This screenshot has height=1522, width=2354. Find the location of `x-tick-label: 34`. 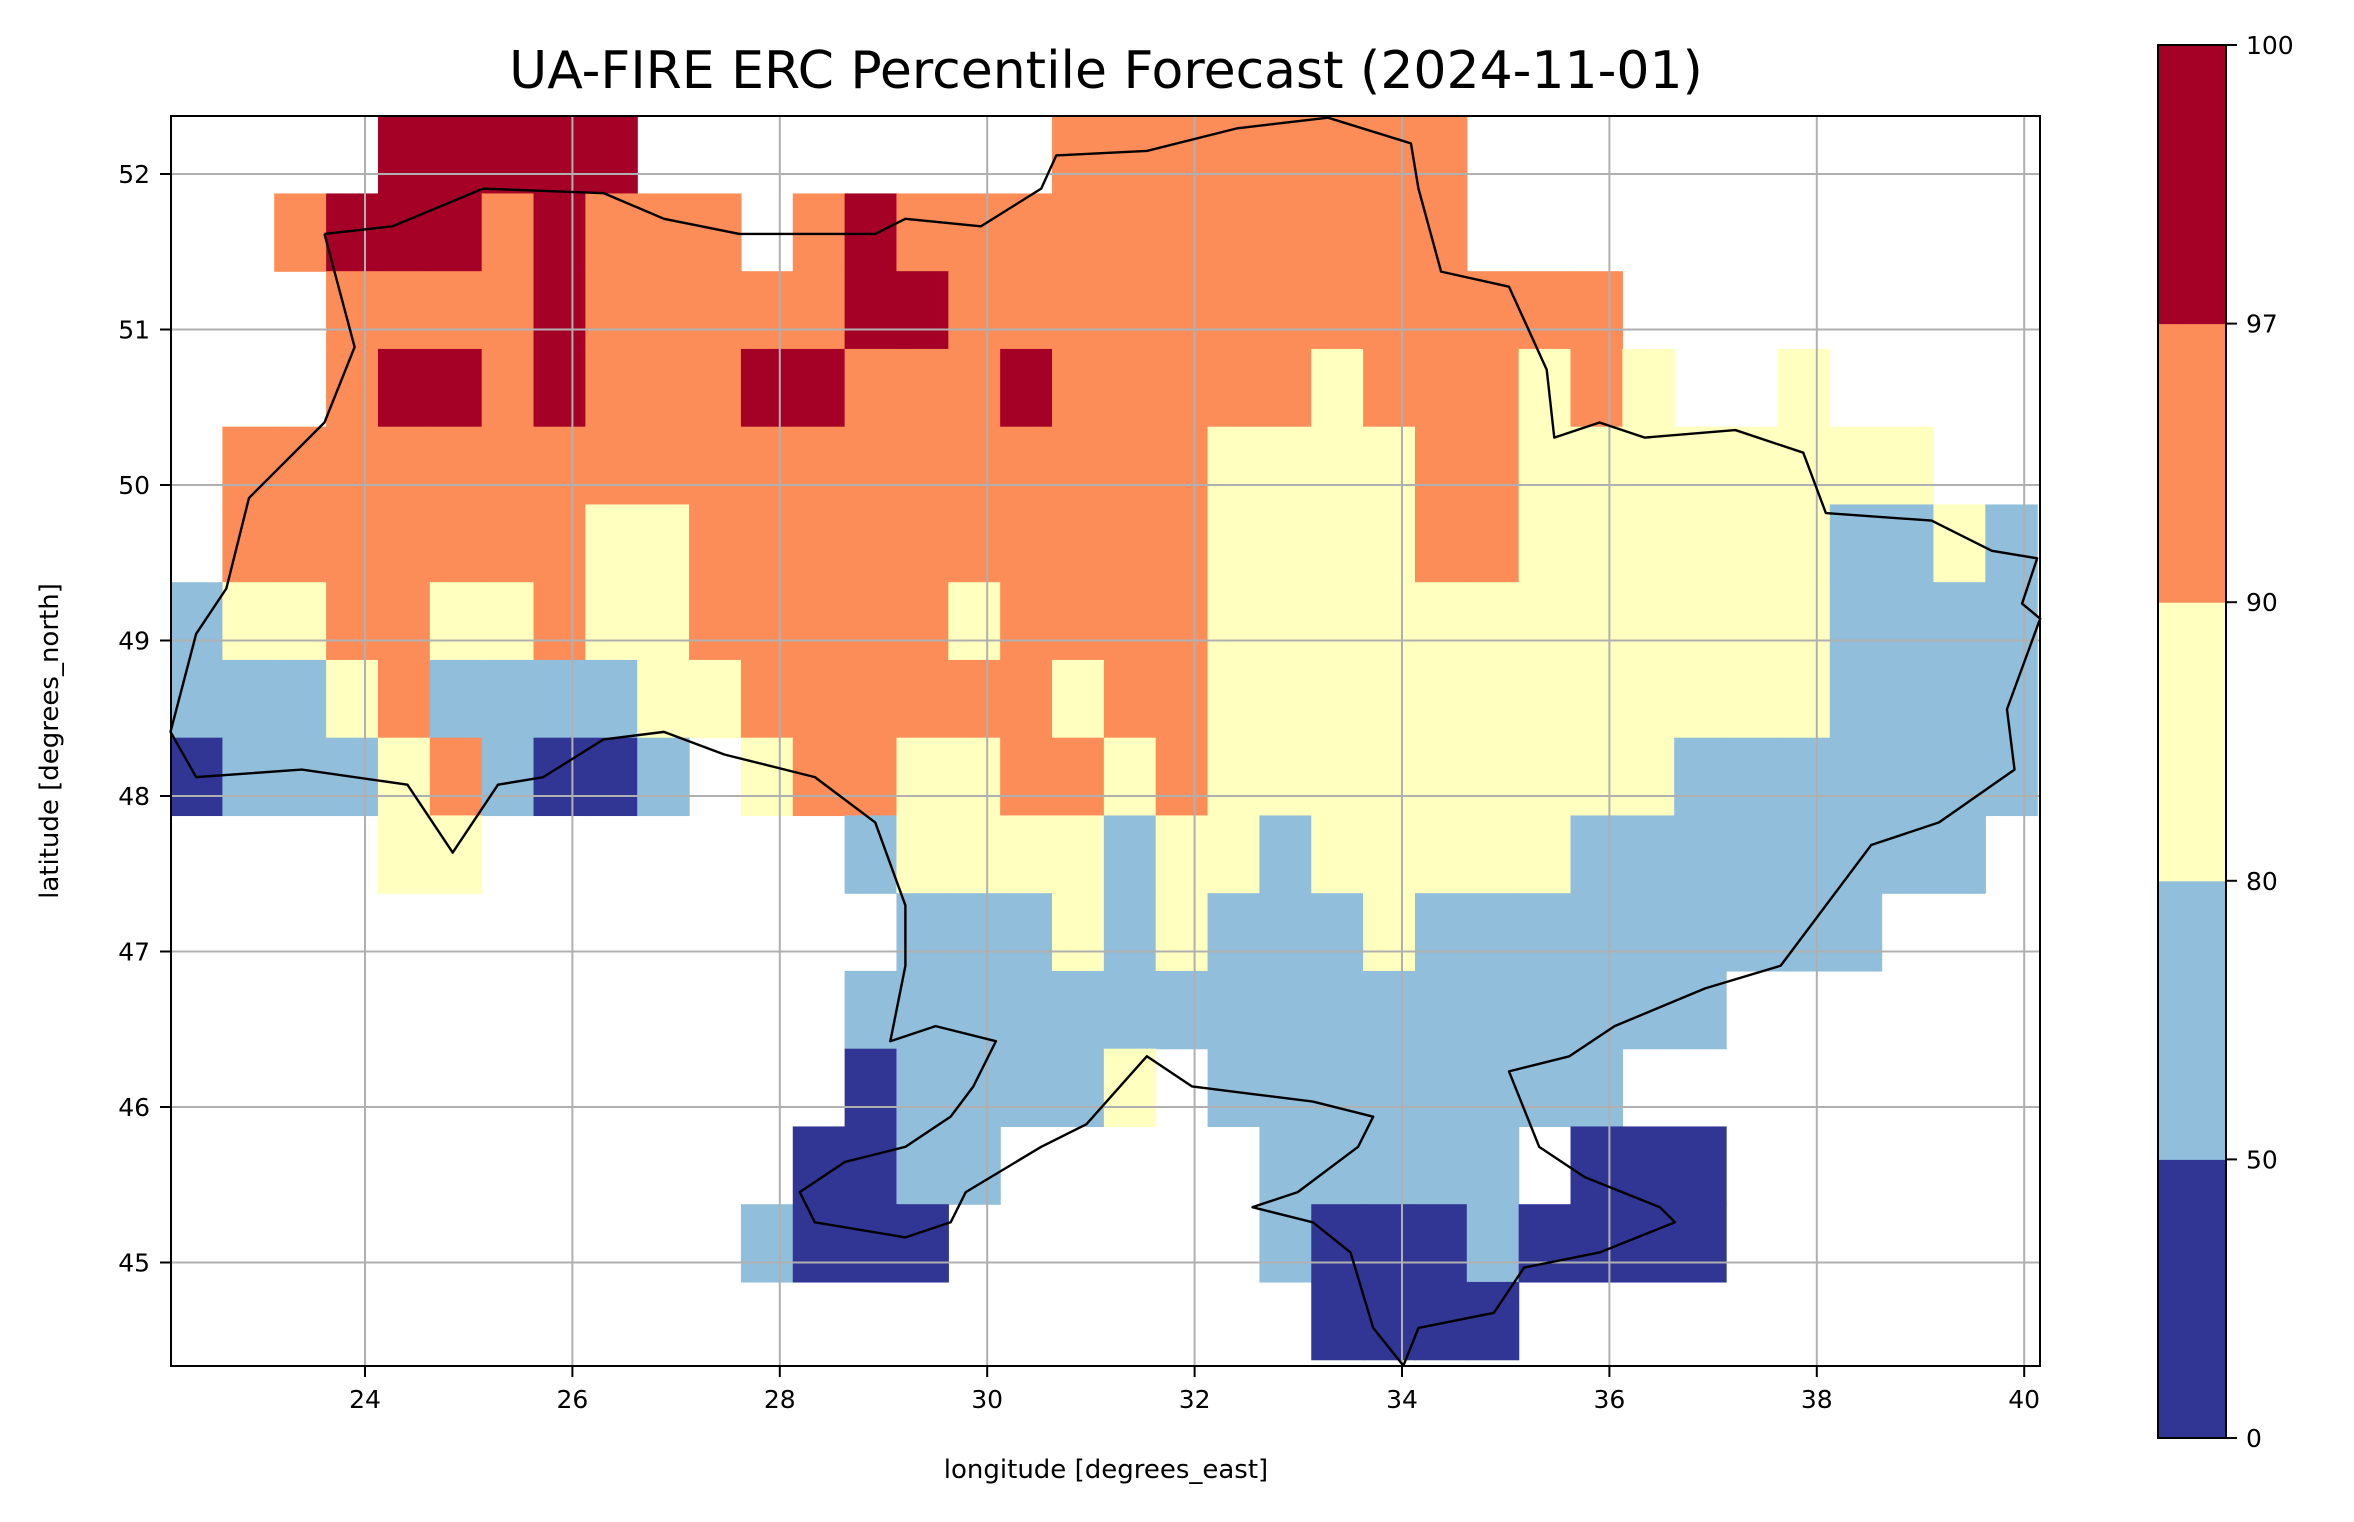

x-tick-label: 34 is located at coordinates (1402, 1399).